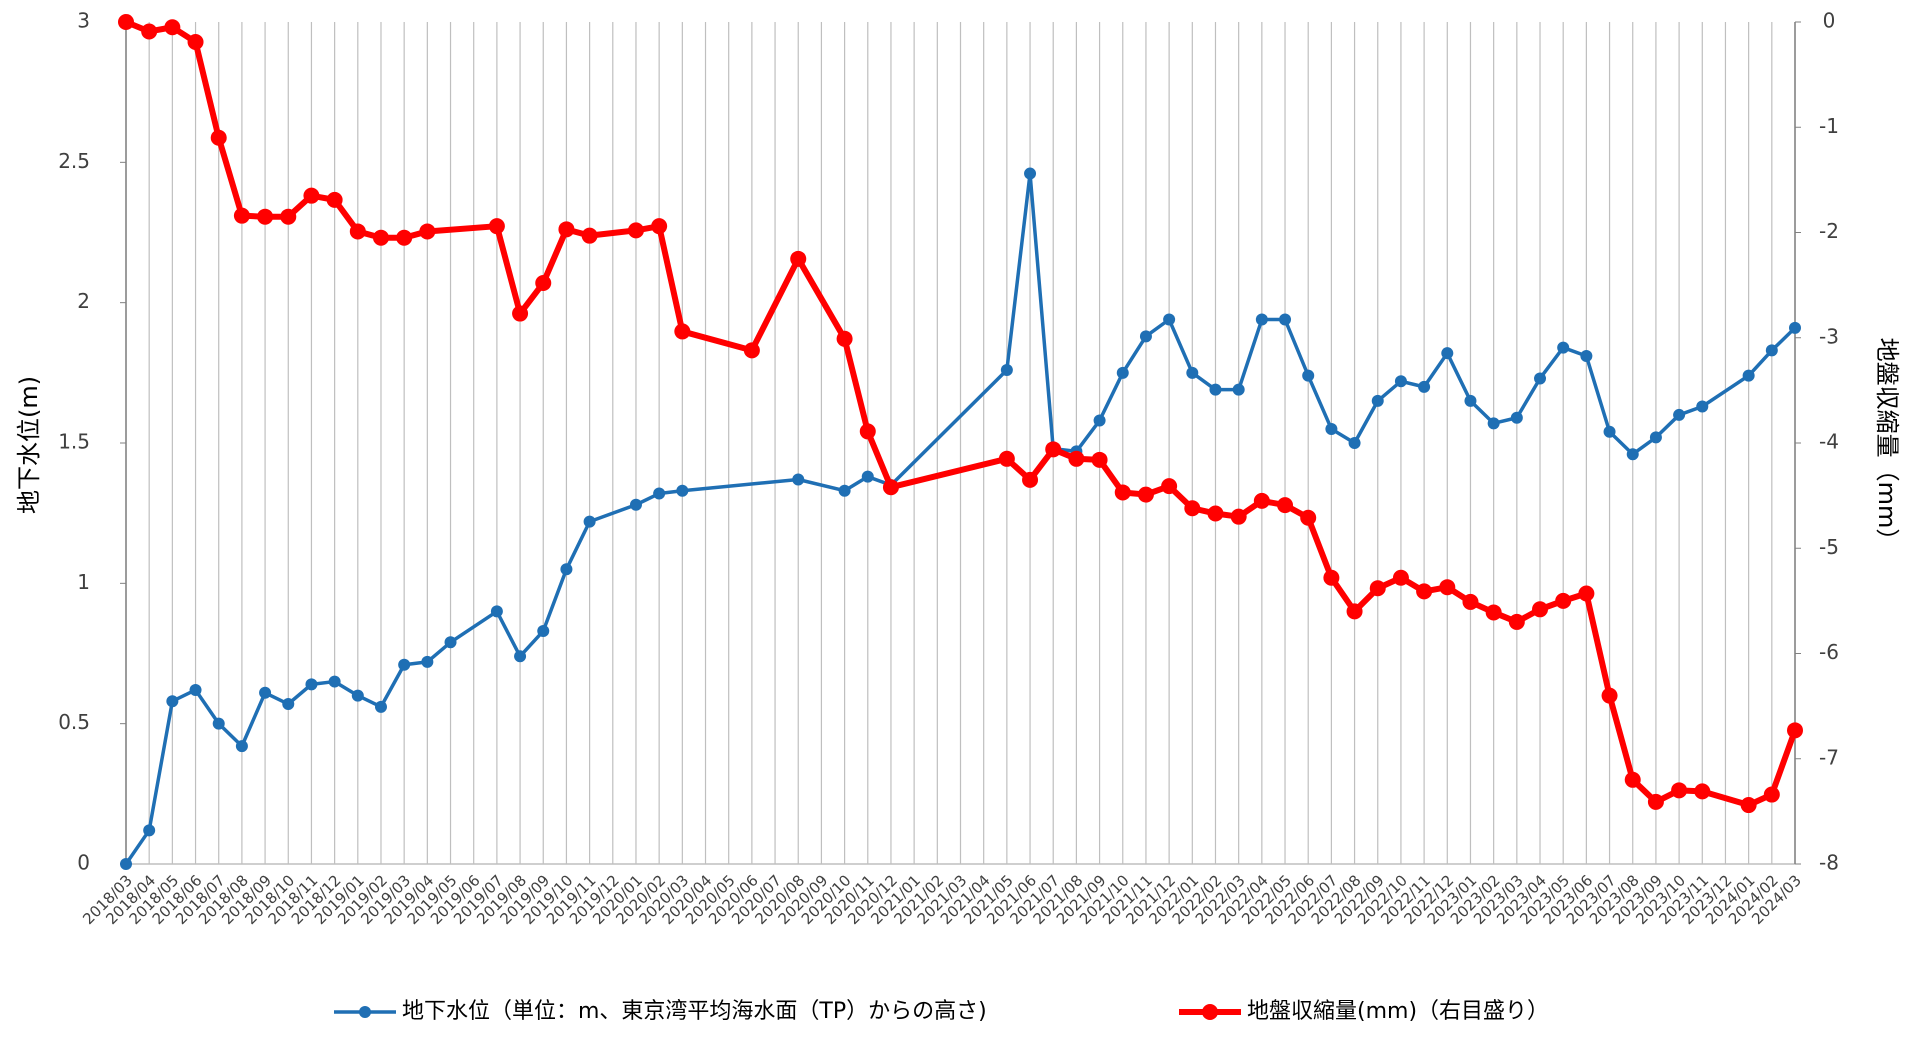 The image size is (1906, 1038). Describe the element at coordinates (1829, 547) in the screenshot. I see `y2-tick-label: -5` at that location.